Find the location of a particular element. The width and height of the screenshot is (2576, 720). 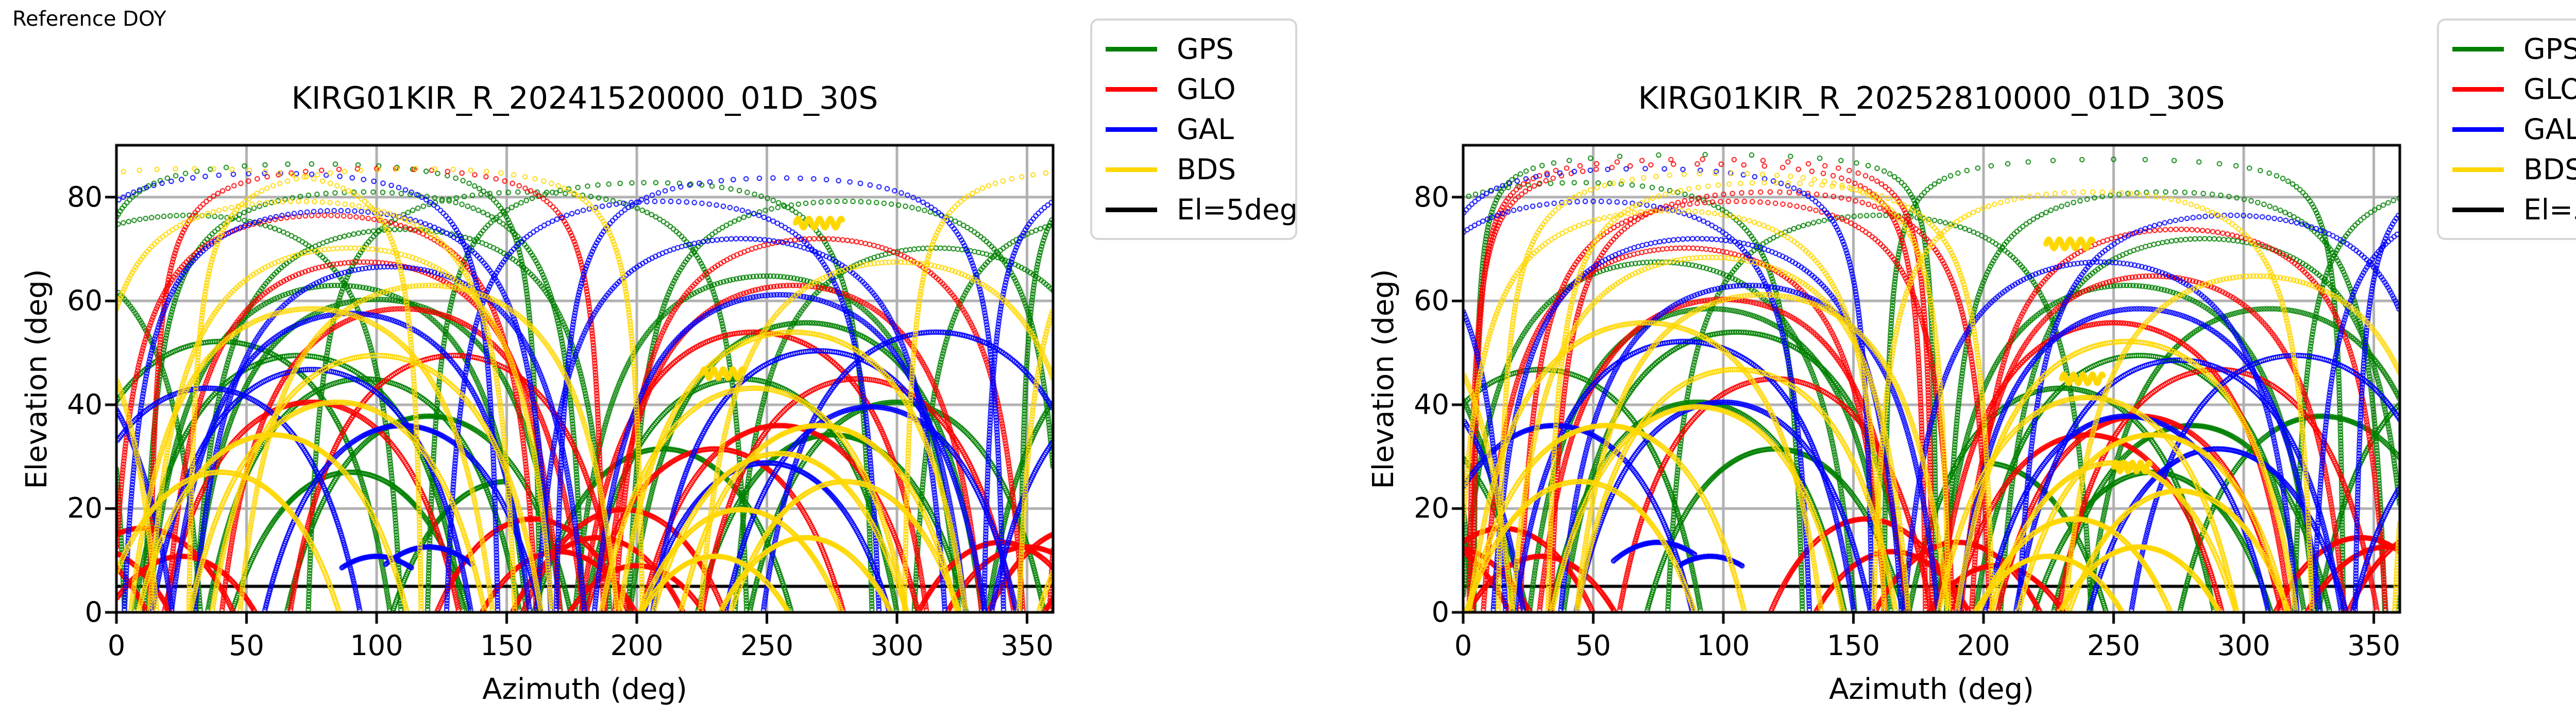

x-axis-label-left: Azimuth (deg) is located at coordinates (584, 689).